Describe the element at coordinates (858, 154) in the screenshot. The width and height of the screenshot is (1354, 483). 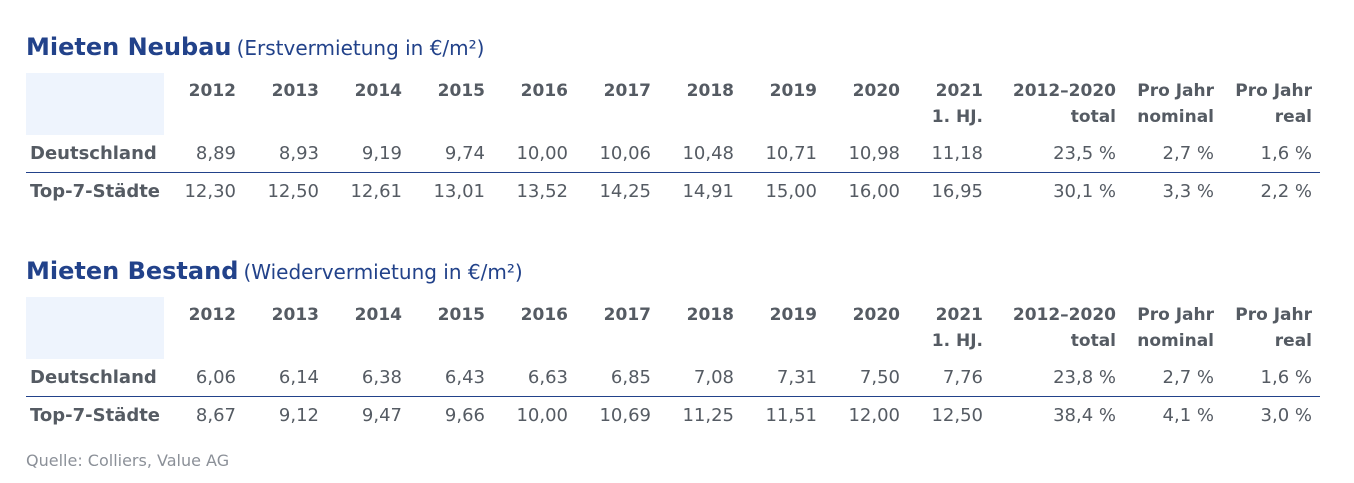
I see `table-cell: 10,98` at that location.